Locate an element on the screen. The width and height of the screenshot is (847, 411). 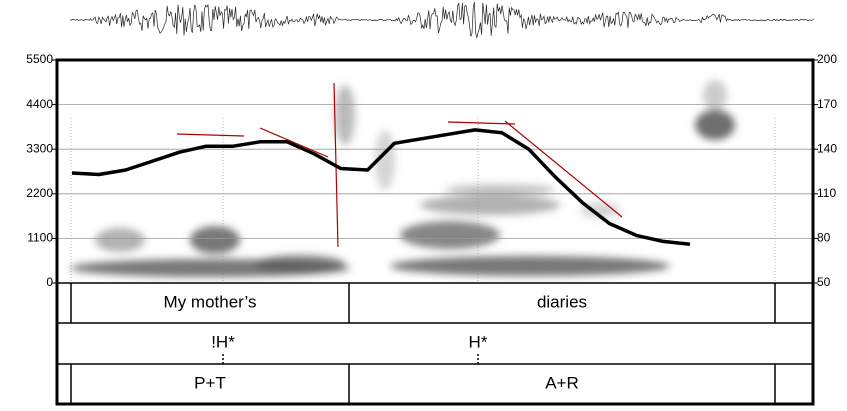
y2-tick-label: 110 is located at coordinates (826, 193).